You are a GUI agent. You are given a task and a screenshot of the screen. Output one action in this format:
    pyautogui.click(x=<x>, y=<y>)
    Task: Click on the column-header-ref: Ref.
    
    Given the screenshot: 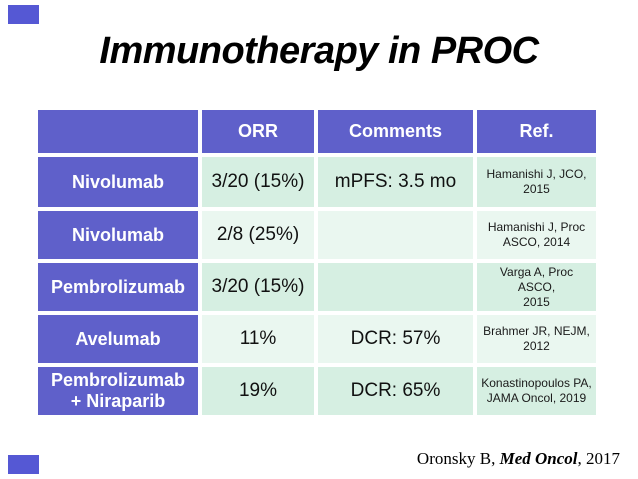 What is the action you would take?
    pyautogui.click(x=536, y=131)
    